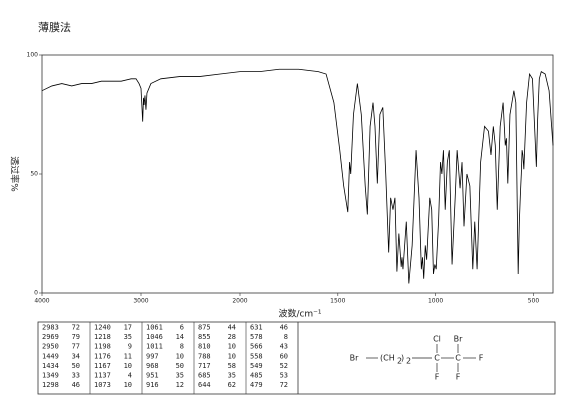 The image size is (570, 402). Describe the element at coordinates (256, 356) in the screenshot. I see `peak-wavenumber: 558` at that location.